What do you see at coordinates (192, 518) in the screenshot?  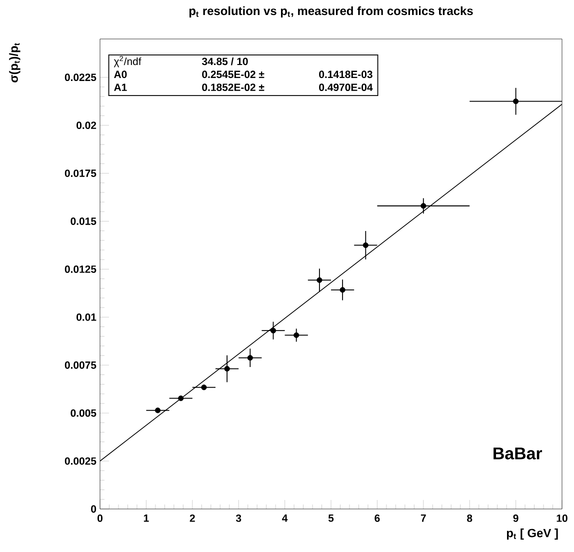 I see `x-tick-label: 2` at bounding box center [192, 518].